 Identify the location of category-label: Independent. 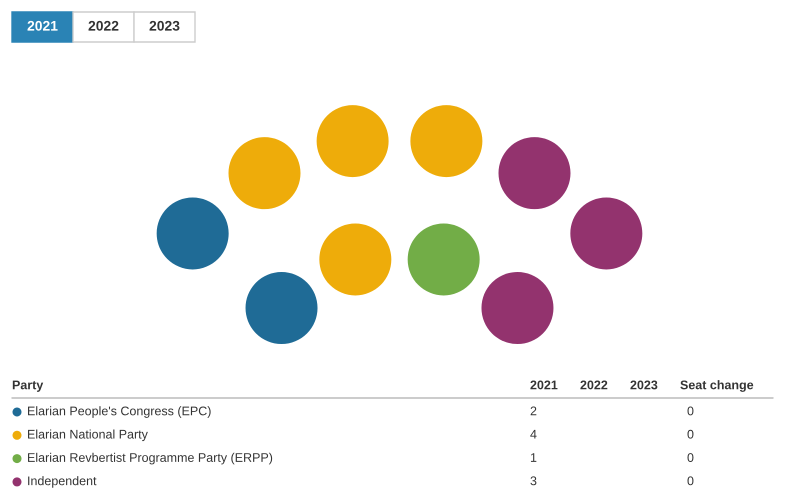
(62, 482).